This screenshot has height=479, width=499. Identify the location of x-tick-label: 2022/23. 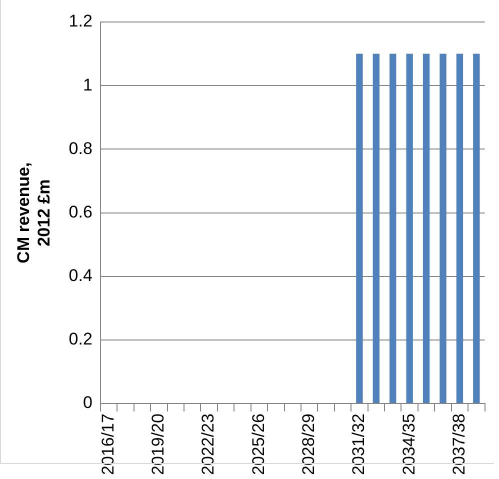
(208, 444).